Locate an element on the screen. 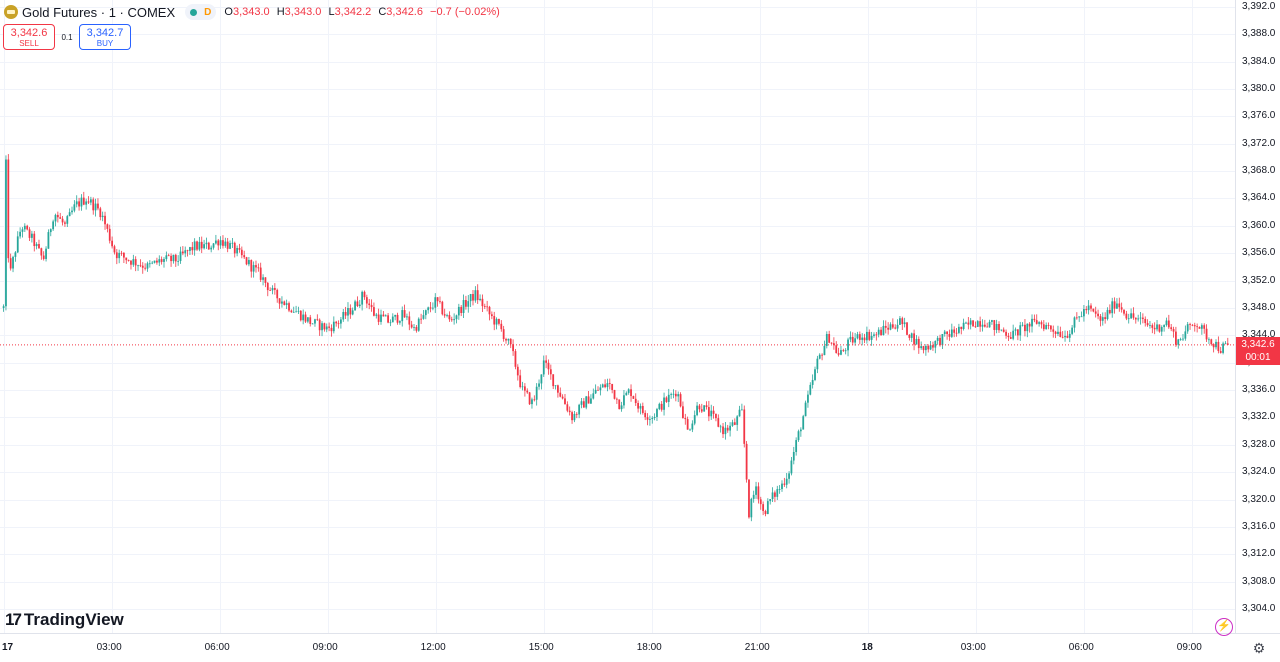  buy-button: 3,342.7 BUY is located at coordinates (105, 37).